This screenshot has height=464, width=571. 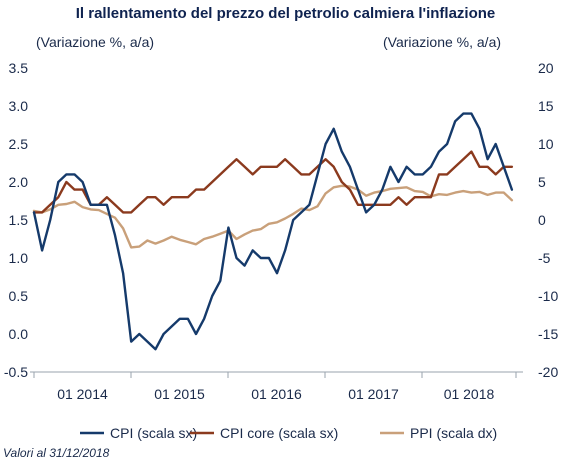 What do you see at coordinates (546, 144) in the screenshot?
I see `right-tick-label: 10` at bounding box center [546, 144].